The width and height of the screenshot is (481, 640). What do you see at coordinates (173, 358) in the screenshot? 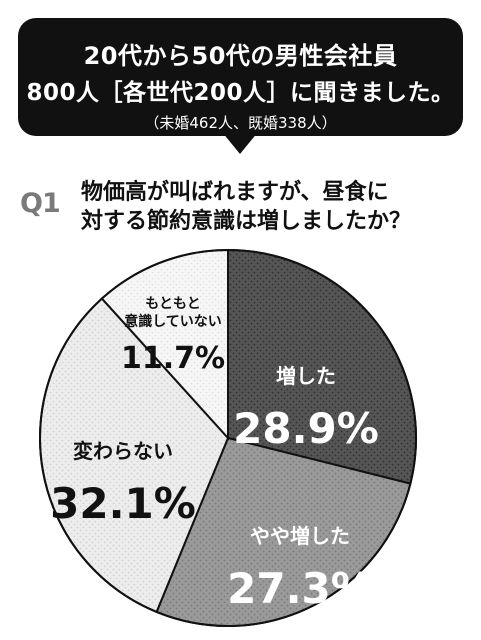
I see `slice-value-4: 11.7%` at bounding box center [173, 358].